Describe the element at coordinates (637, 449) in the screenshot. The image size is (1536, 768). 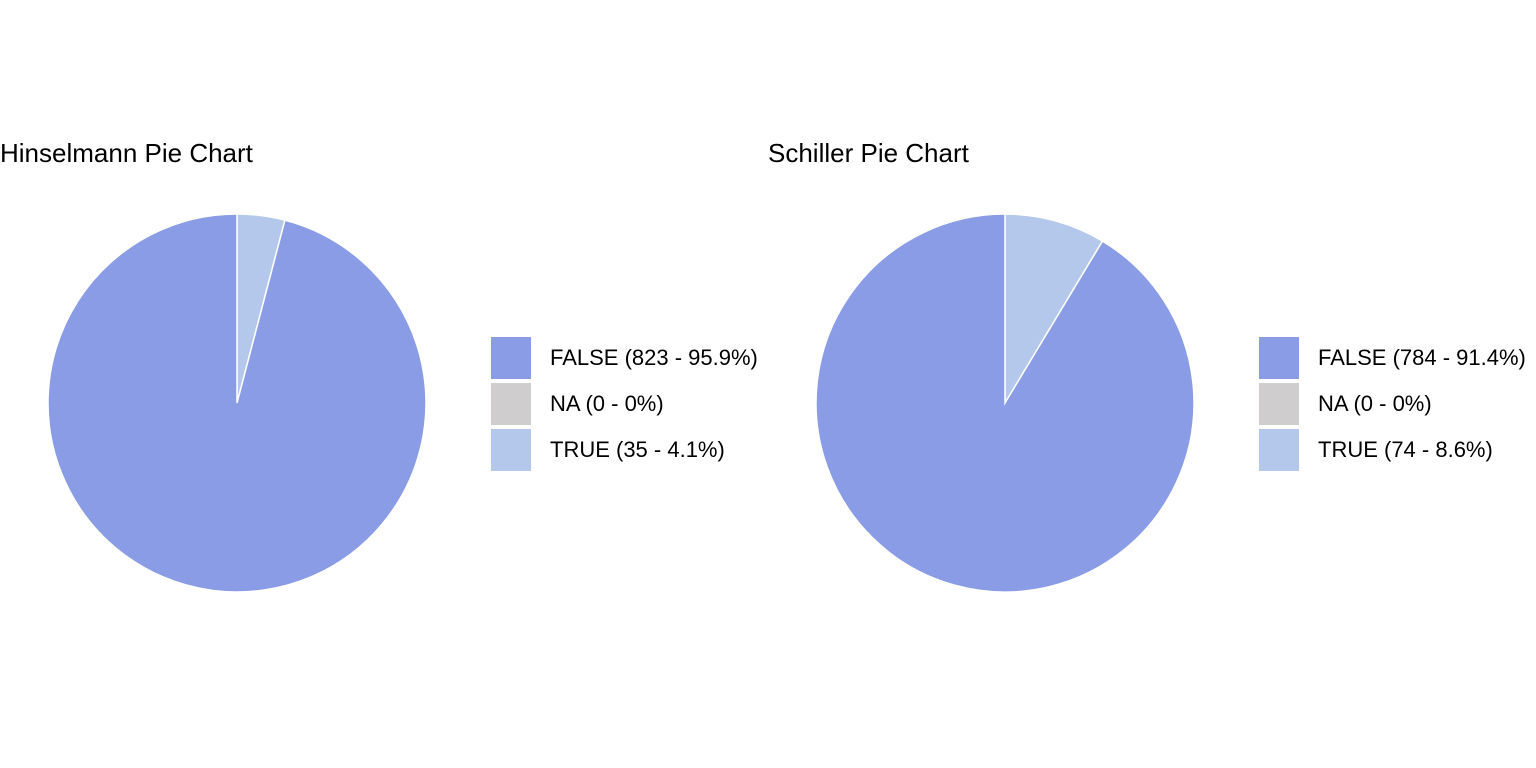
I see `legend-label-true: TRUE (35 - 4.1%)` at that location.